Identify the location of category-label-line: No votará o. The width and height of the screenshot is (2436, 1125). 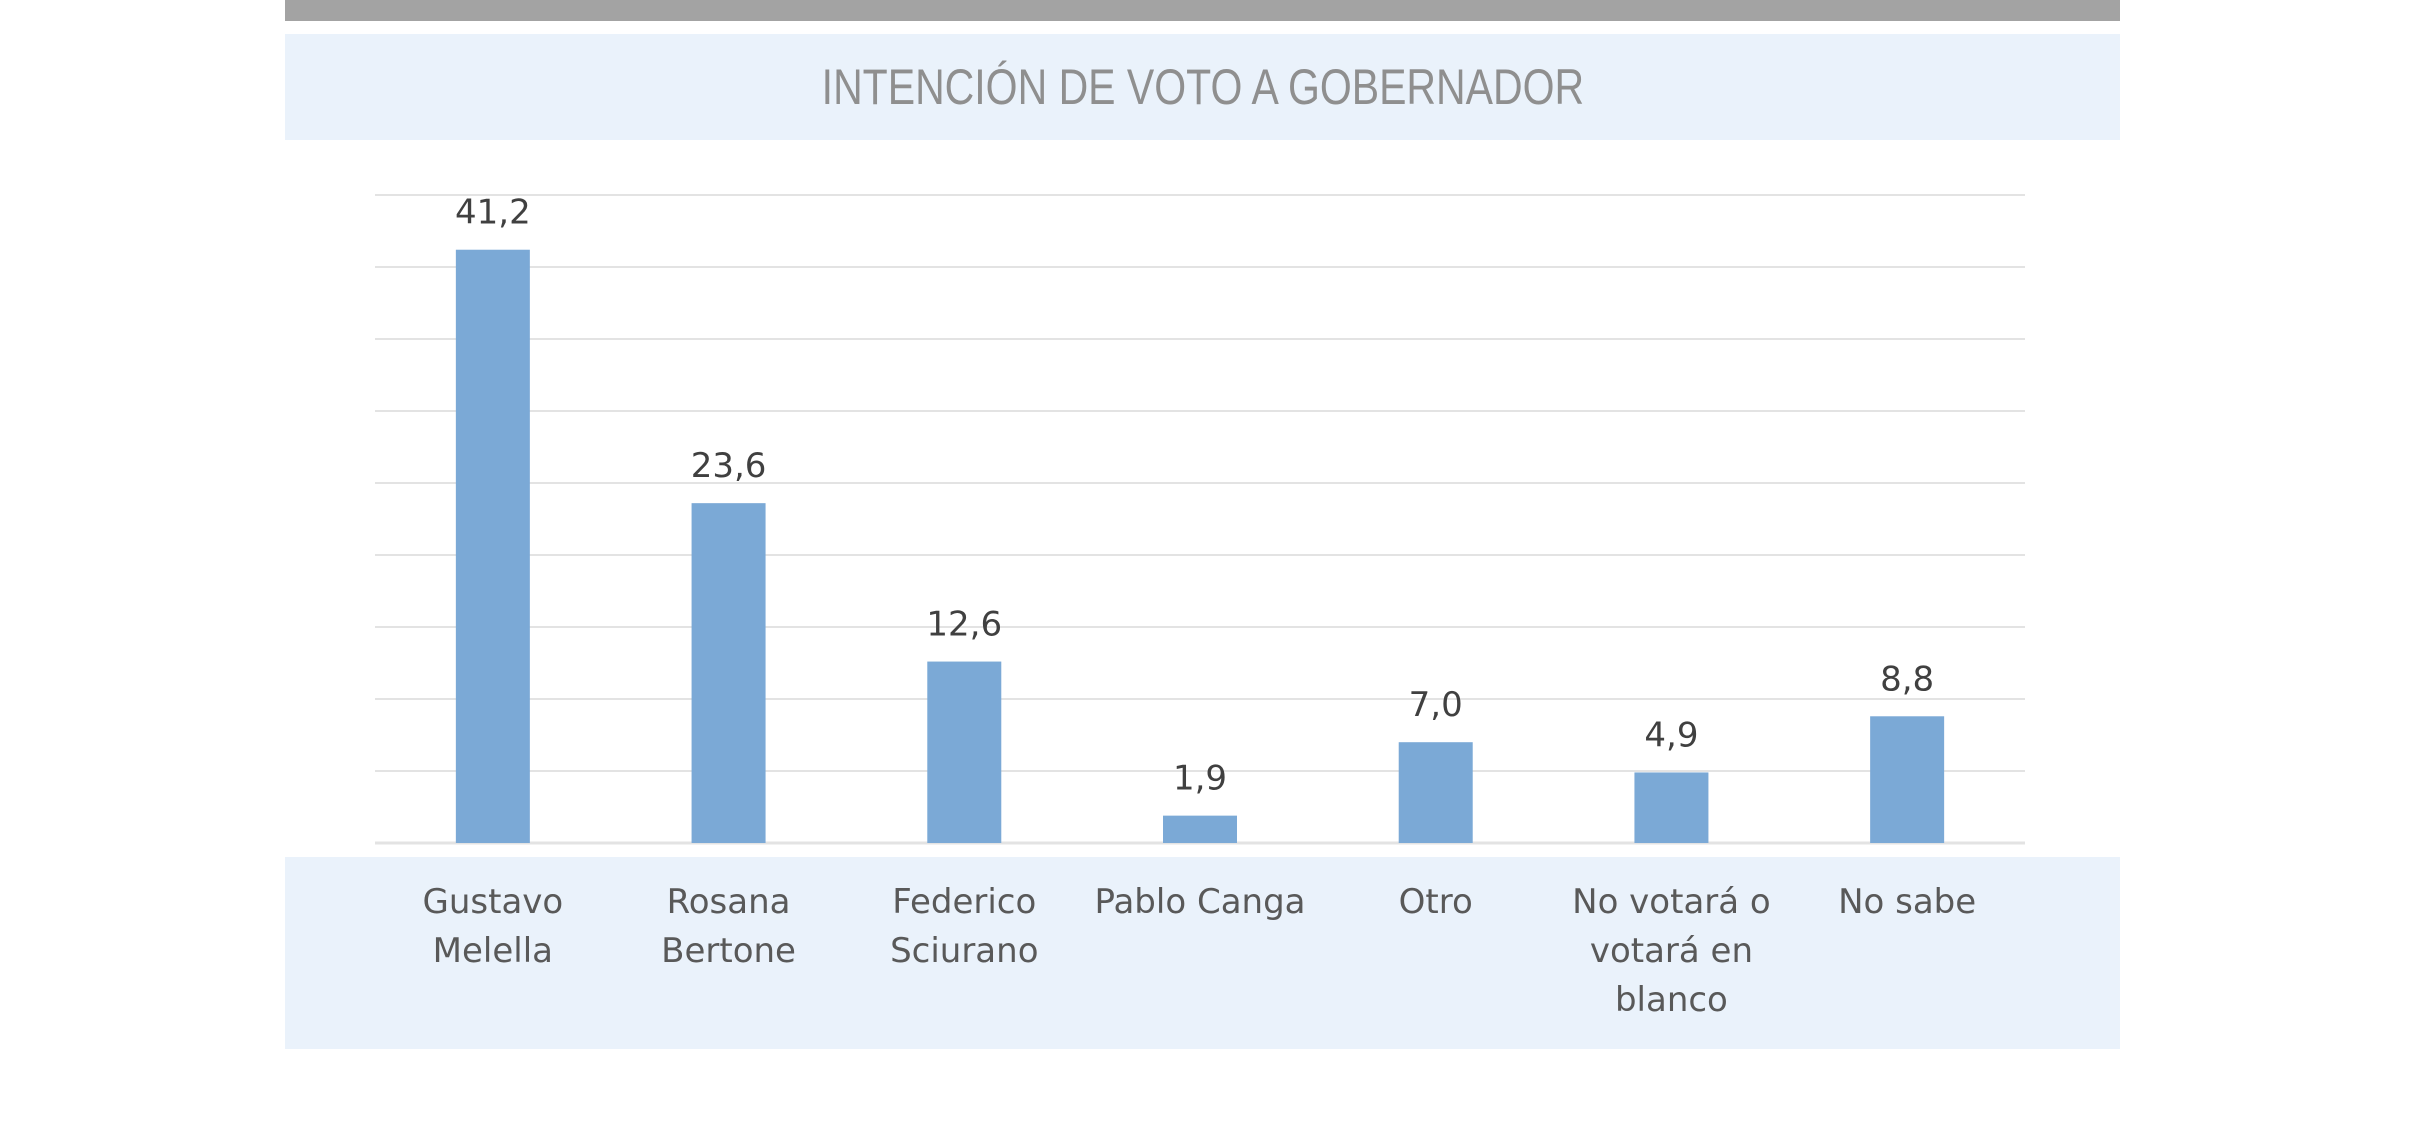
(1671, 902).